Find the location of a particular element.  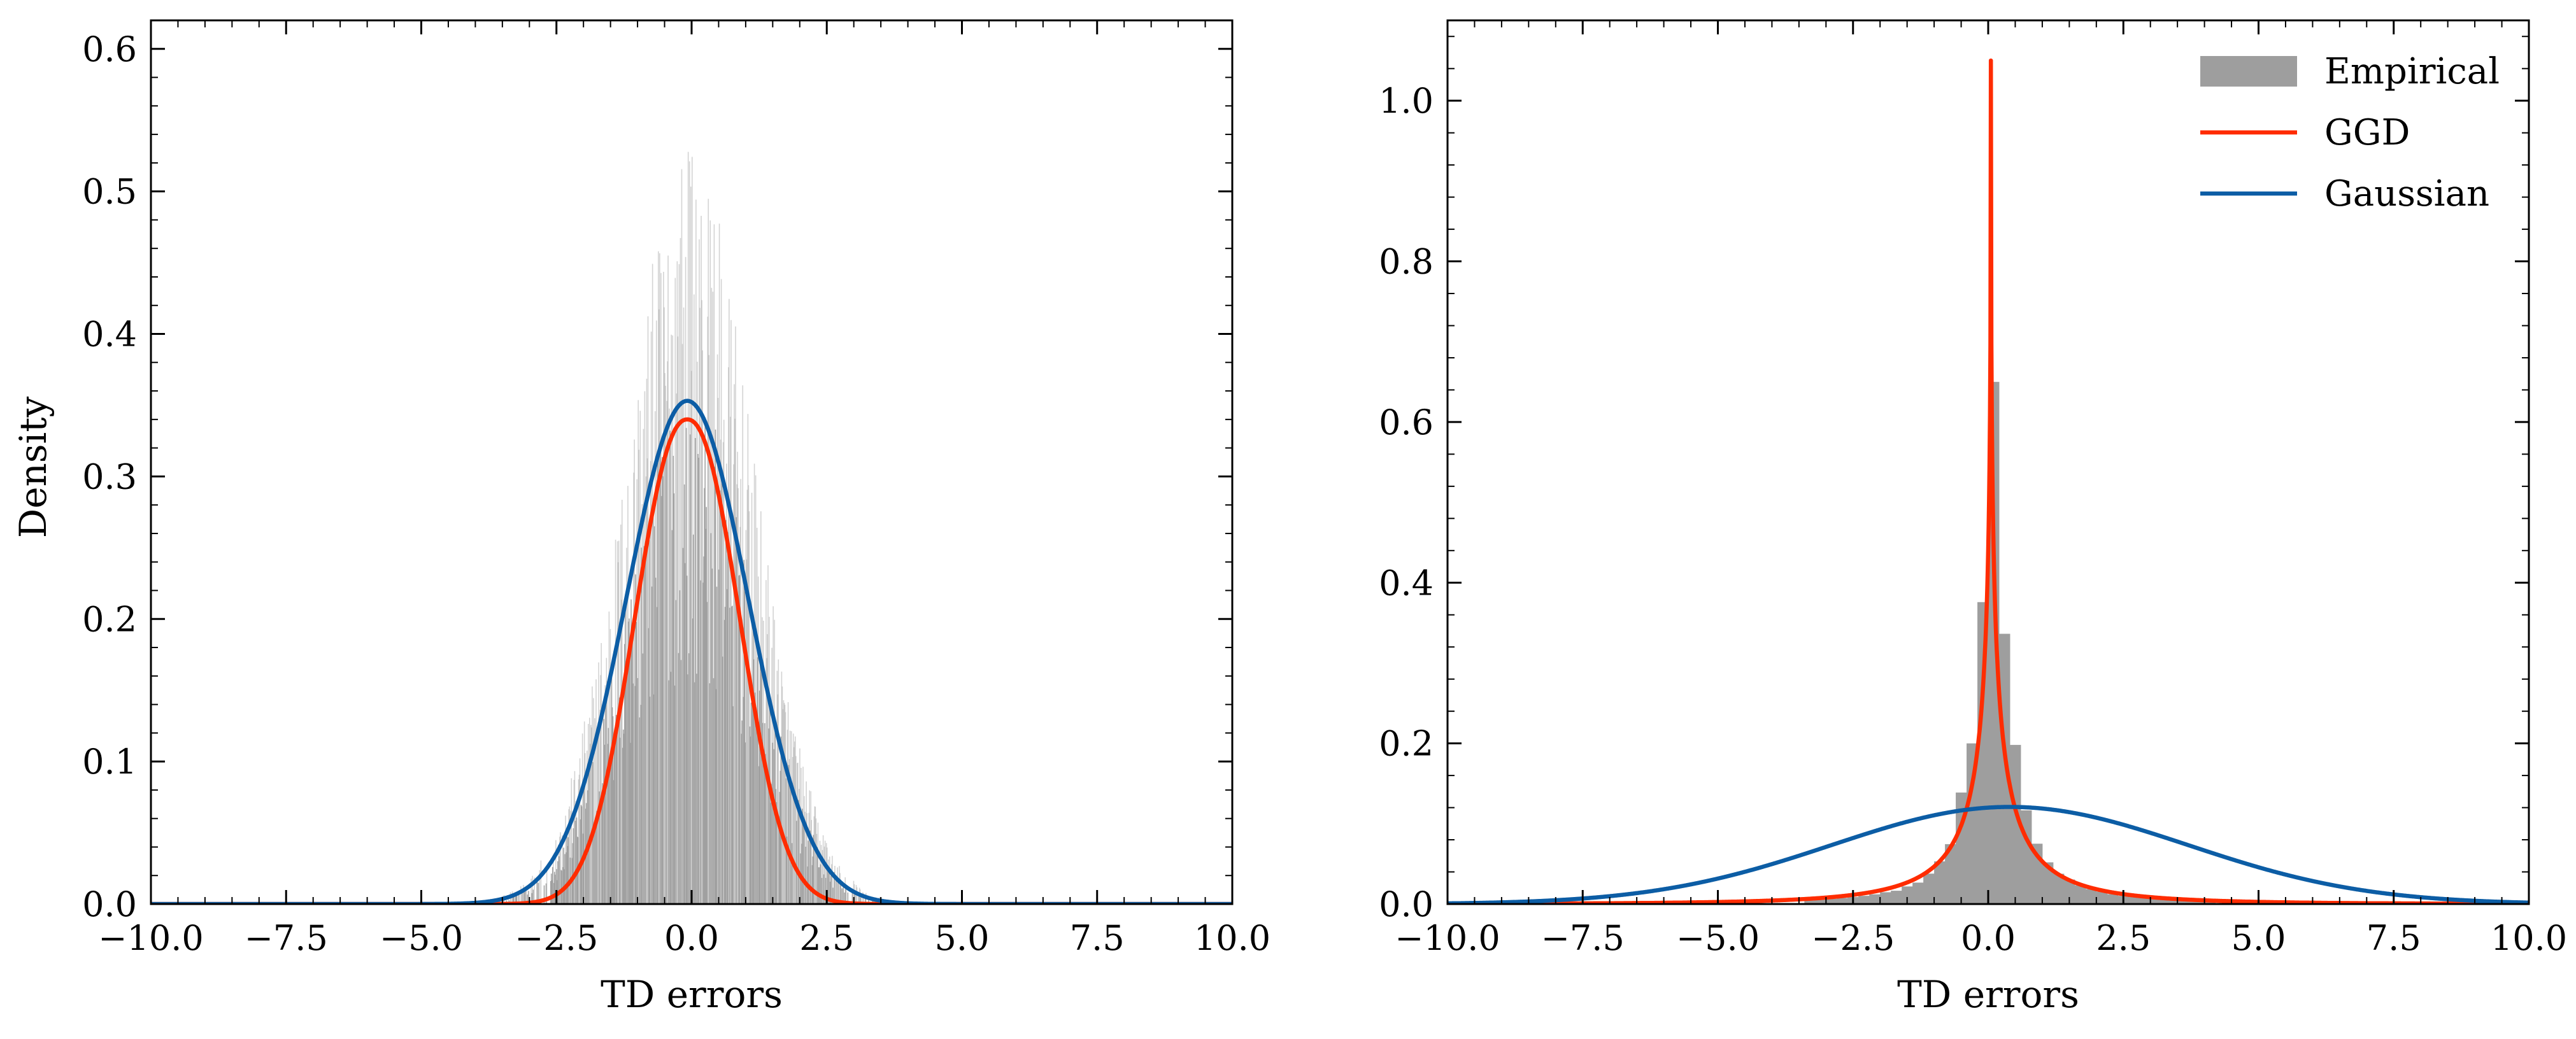

x-tick-label: 0.0 is located at coordinates (692, 938).